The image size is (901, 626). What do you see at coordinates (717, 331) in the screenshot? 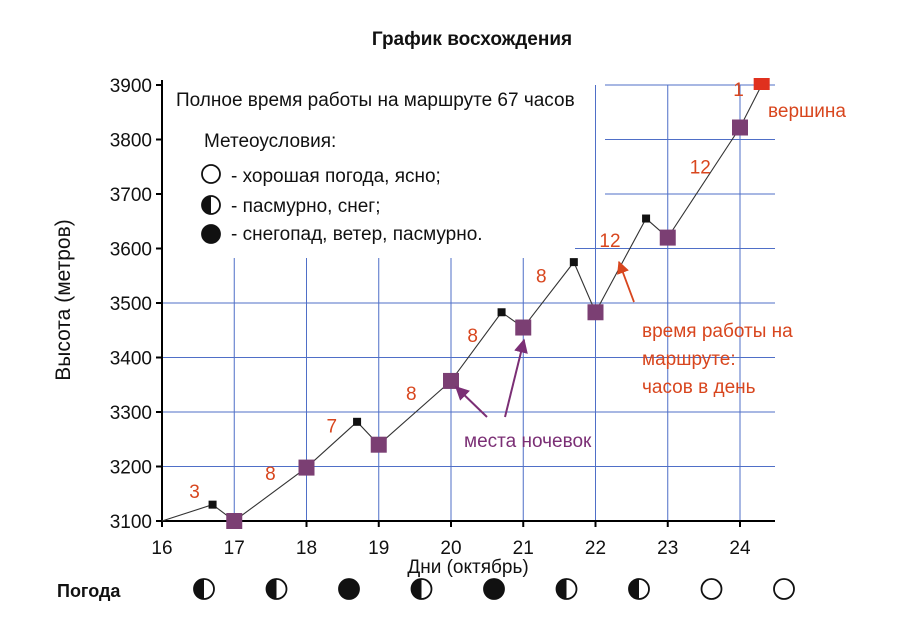
I see `hours-label-line-1: время работы на` at bounding box center [717, 331].